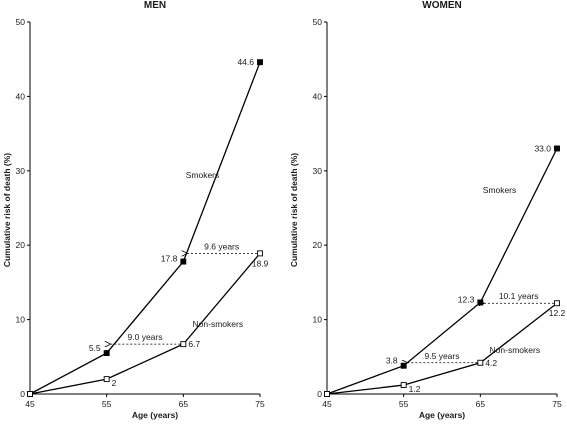 This screenshot has height=425, width=567. What do you see at coordinates (466, 299) in the screenshot?
I see `data-label: 12.3` at bounding box center [466, 299].